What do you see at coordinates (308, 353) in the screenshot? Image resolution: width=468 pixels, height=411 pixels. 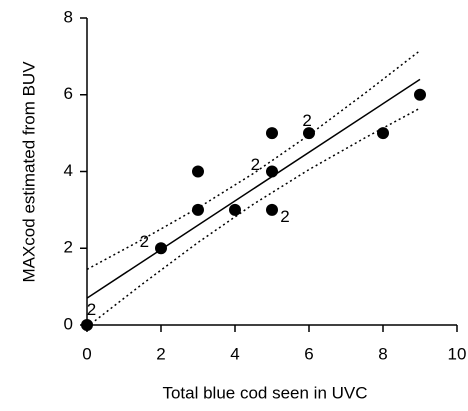 I see `x-tick-label: 6` at bounding box center [308, 353].